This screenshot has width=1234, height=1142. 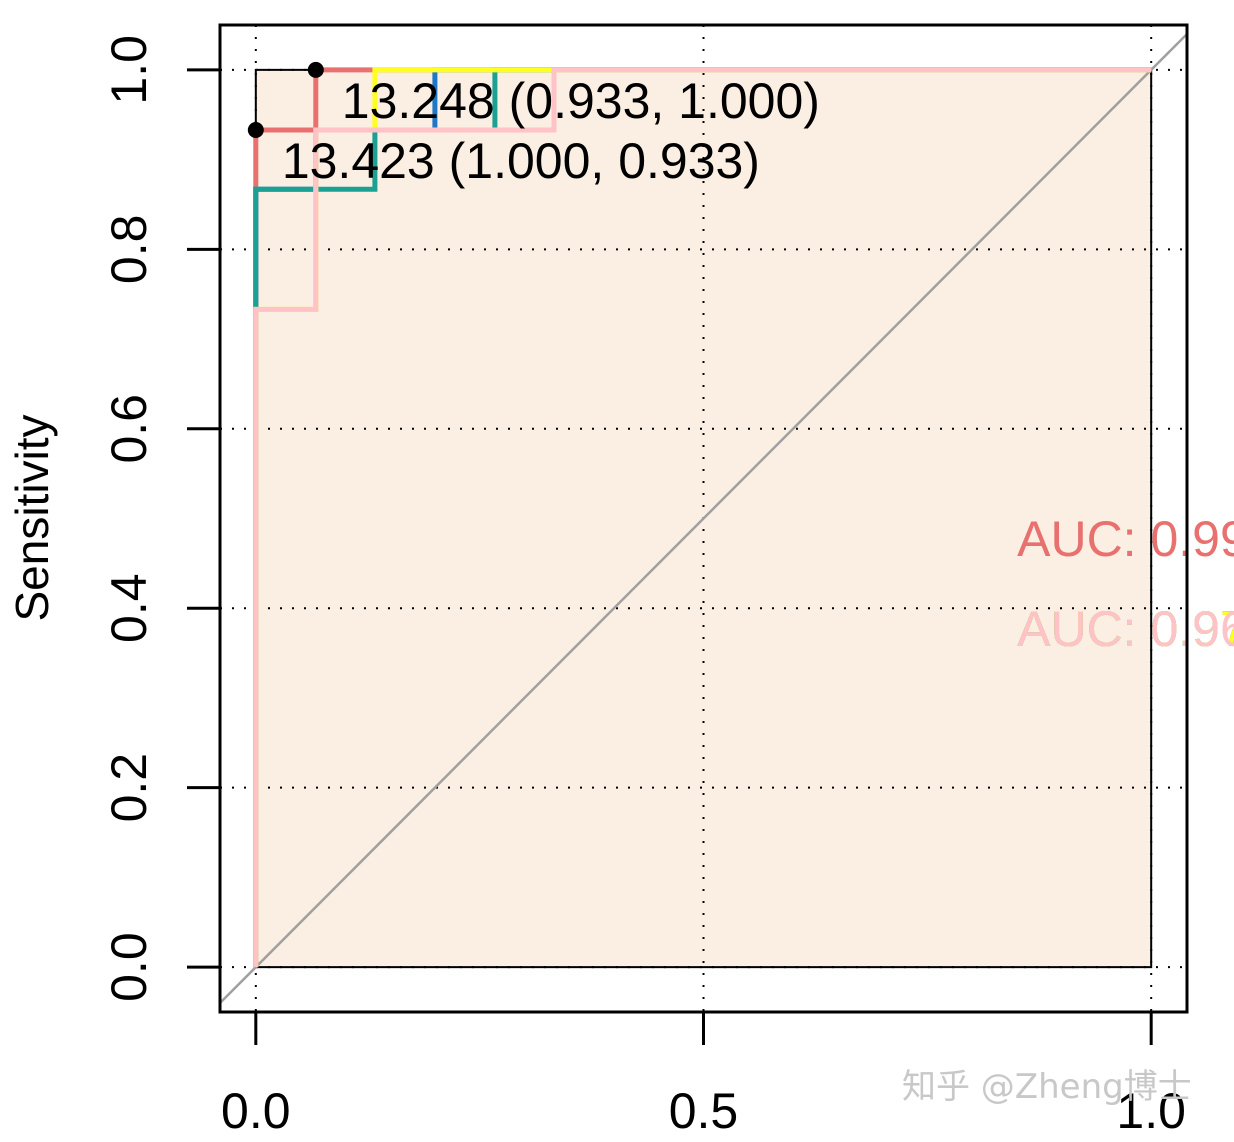 What do you see at coordinates (581, 101) in the screenshot?
I see `threshold-label-0: 13.248 (0.933, 1.000)` at bounding box center [581, 101].